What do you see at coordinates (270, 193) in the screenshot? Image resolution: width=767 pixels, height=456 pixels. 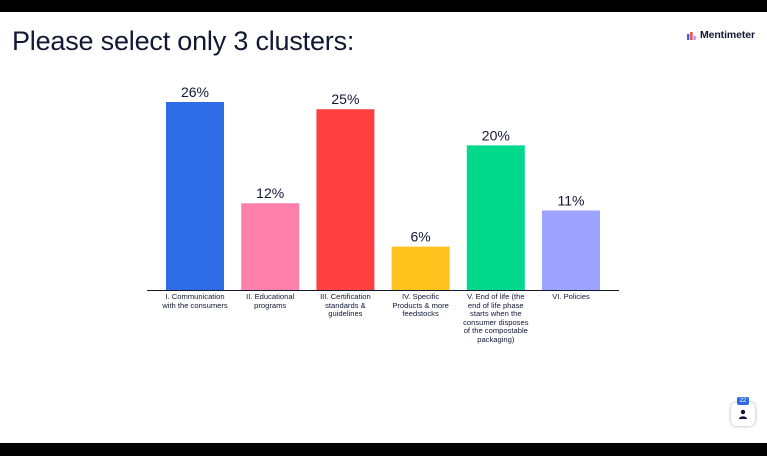 I see `bar-value-label-2: 12%` at bounding box center [270, 193].